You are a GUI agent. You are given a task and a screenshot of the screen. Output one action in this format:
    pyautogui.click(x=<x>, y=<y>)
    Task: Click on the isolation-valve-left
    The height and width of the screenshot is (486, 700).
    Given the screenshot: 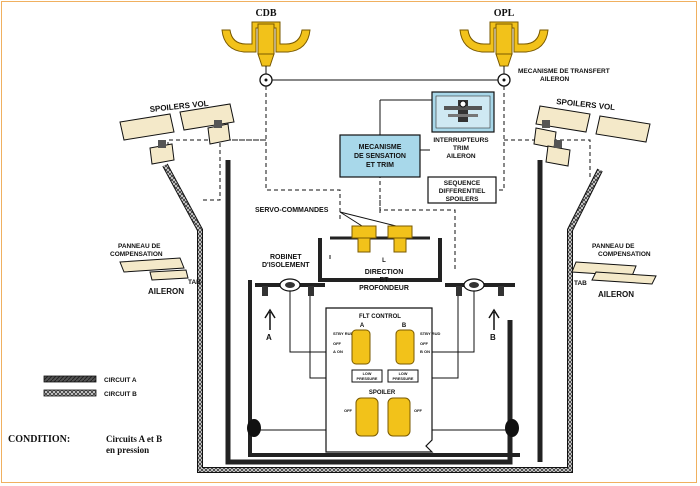 What is the action you would take?
    pyautogui.click(x=288, y=287)
    